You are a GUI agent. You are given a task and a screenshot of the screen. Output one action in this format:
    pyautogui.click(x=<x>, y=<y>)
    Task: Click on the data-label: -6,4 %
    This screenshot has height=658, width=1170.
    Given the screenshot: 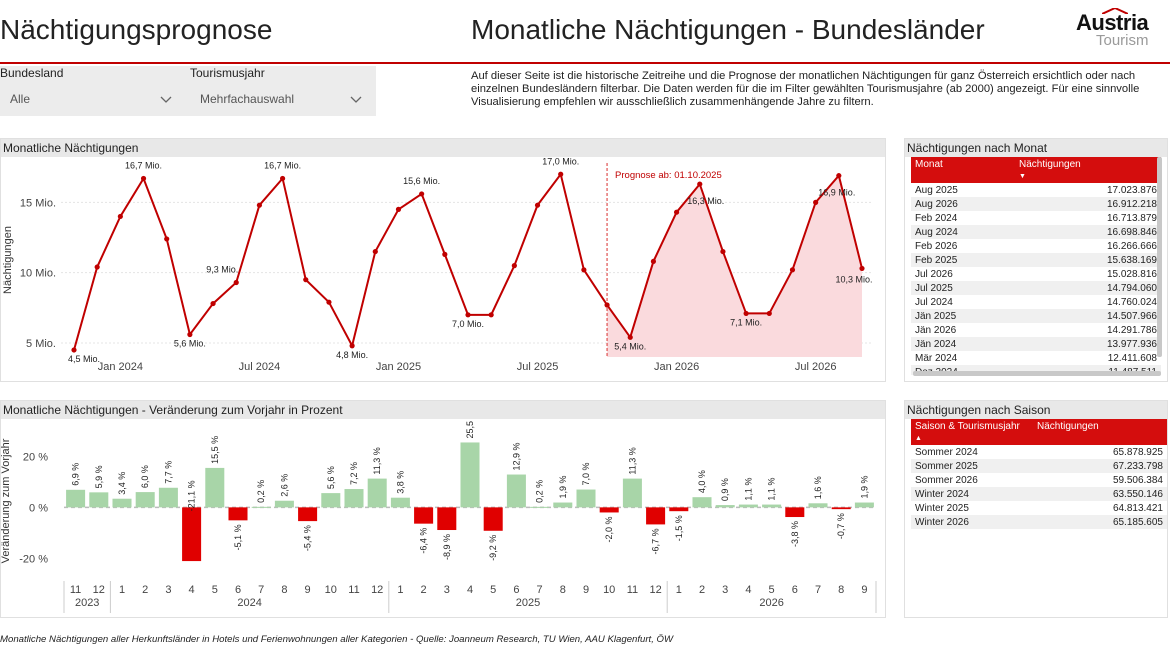 What is the action you would take?
    pyautogui.click(x=424, y=541)
    